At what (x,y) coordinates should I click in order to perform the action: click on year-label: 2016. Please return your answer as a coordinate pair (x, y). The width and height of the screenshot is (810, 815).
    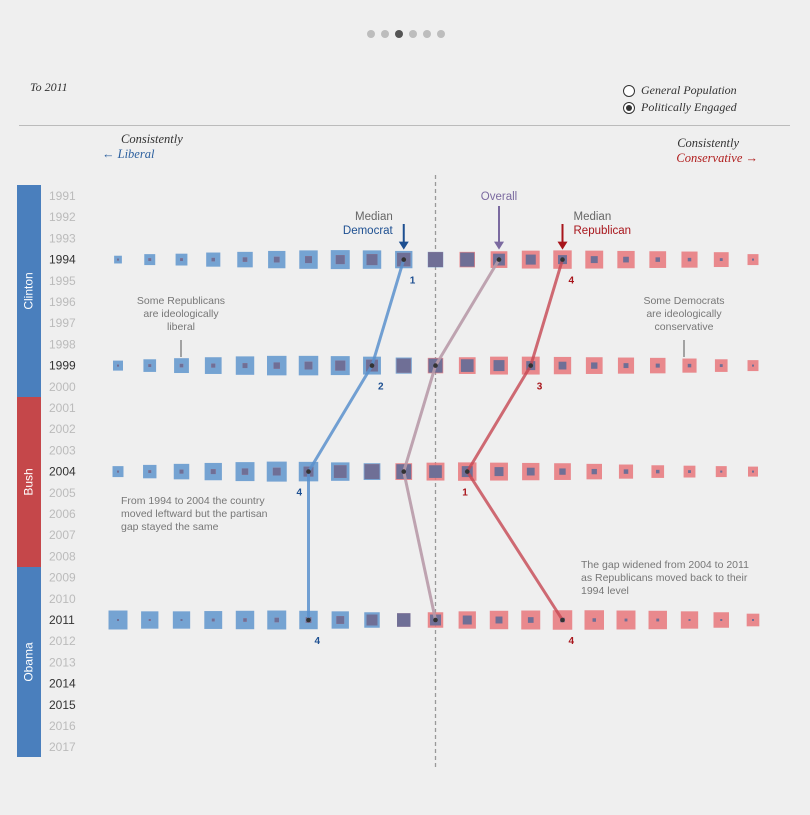
    Looking at the image, I should click on (62, 726).